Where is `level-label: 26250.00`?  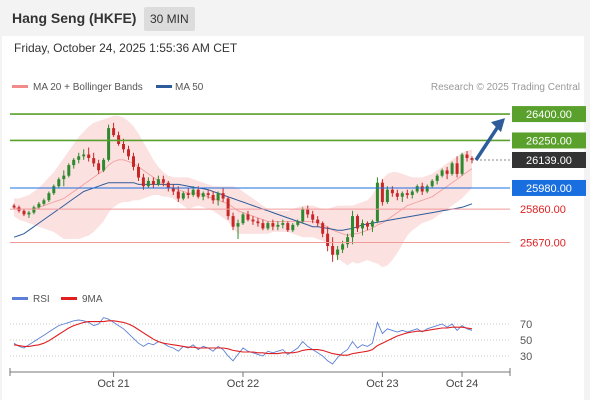
level-label: 26250.00 is located at coordinates (549, 141).